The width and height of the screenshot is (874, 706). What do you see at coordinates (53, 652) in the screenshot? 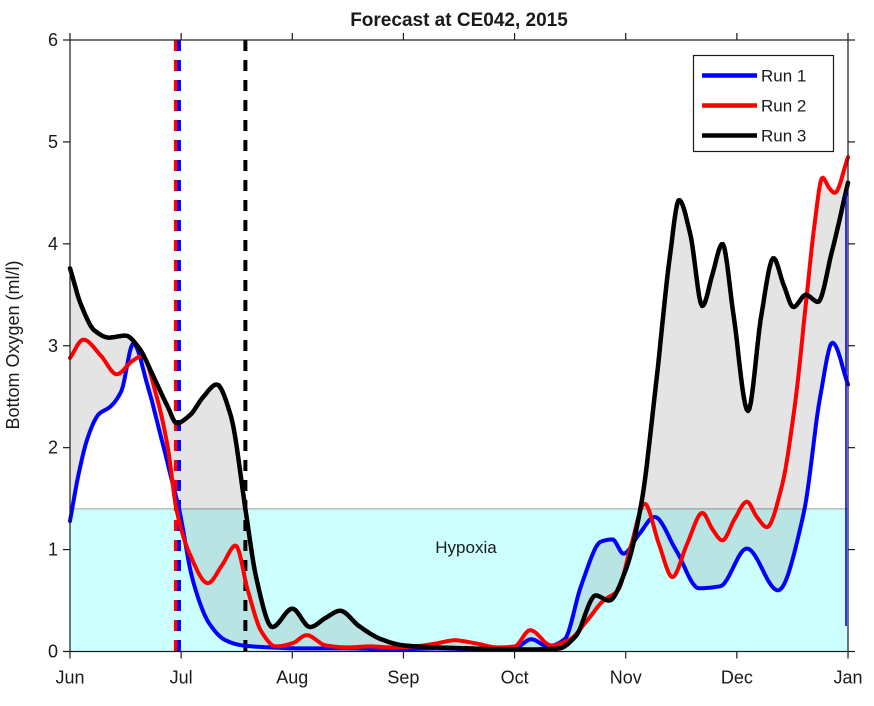
I see `y-tick-label: 0` at bounding box center [53, 652].